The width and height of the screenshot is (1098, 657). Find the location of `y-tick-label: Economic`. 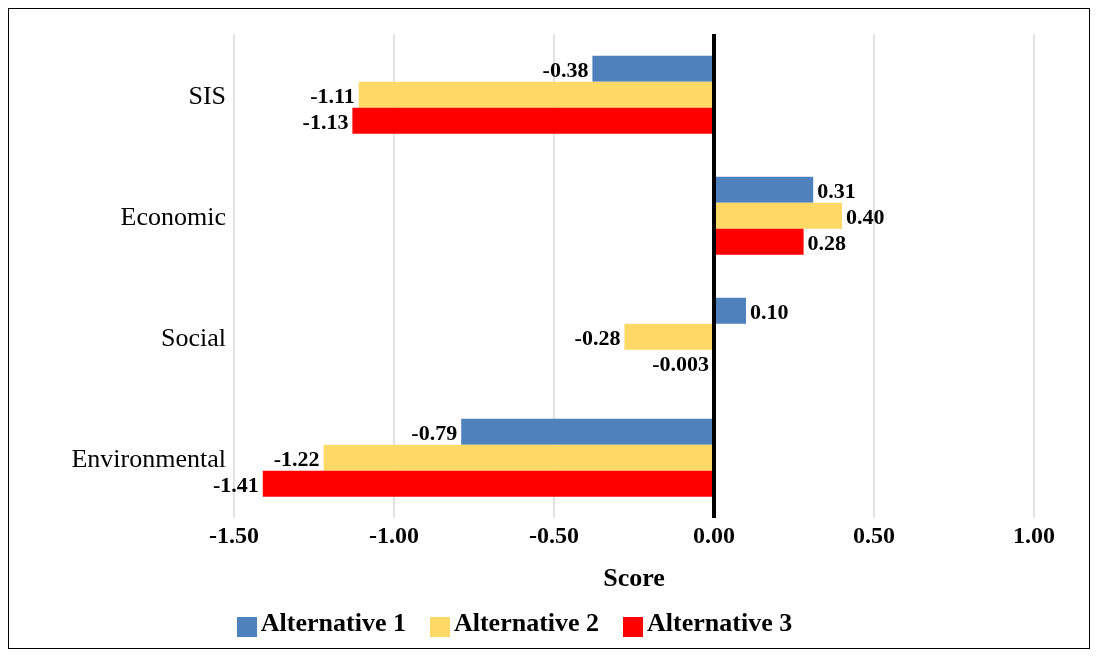

y-tick-label: Economic is located at coordinates (173, 216).